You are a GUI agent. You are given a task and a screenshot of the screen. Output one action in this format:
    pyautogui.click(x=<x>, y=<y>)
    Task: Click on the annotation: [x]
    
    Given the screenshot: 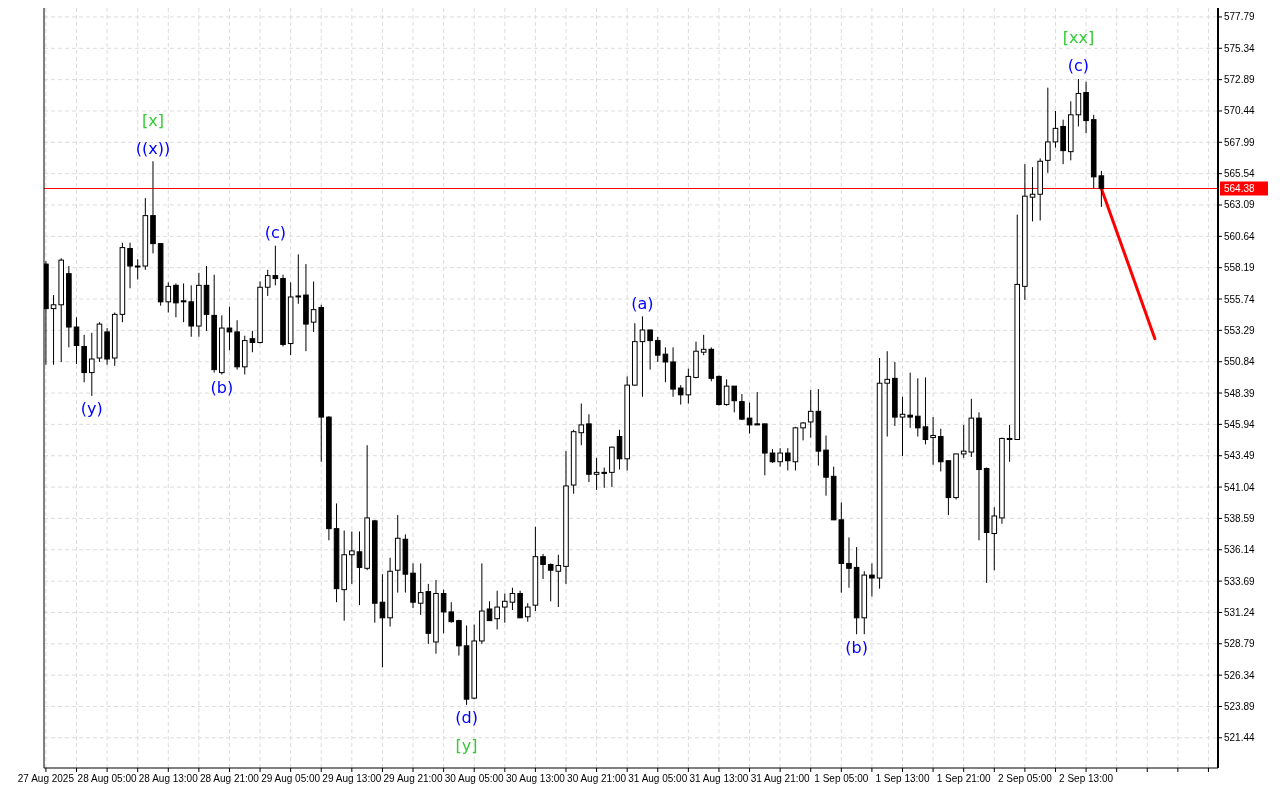 What is the action you would take?
    pyautogui.click(x=153, y=120)
    